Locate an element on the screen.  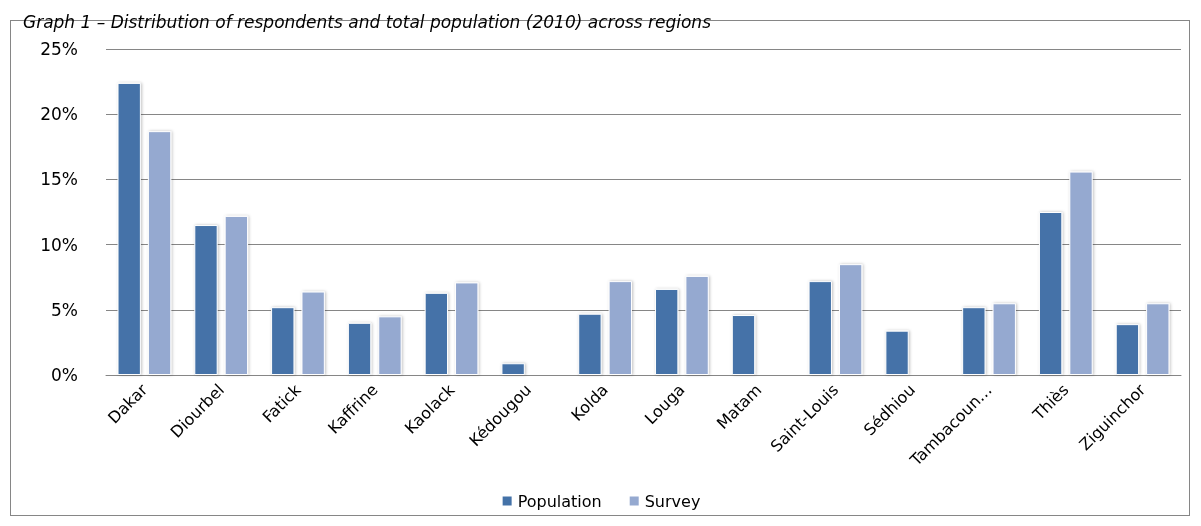
legend-label: Population is located at coordinates (559, 501).